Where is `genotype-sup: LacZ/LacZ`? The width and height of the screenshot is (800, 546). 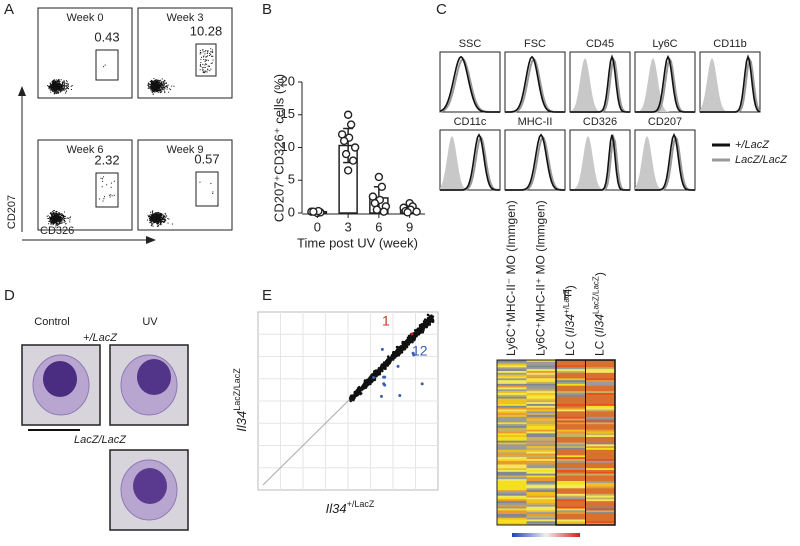 genotype-sup: LacZ/LacZ is located at coordinates (595, 295).